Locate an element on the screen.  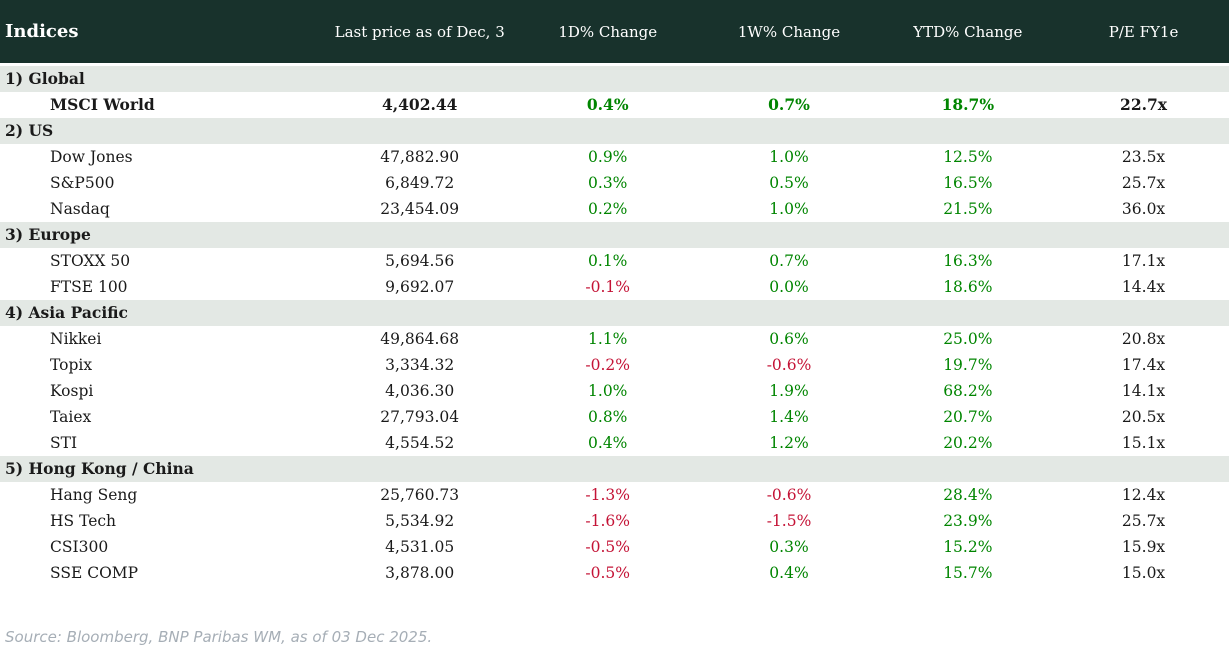
1d-change-value: -1.3% is located at coordinates (608, 495).